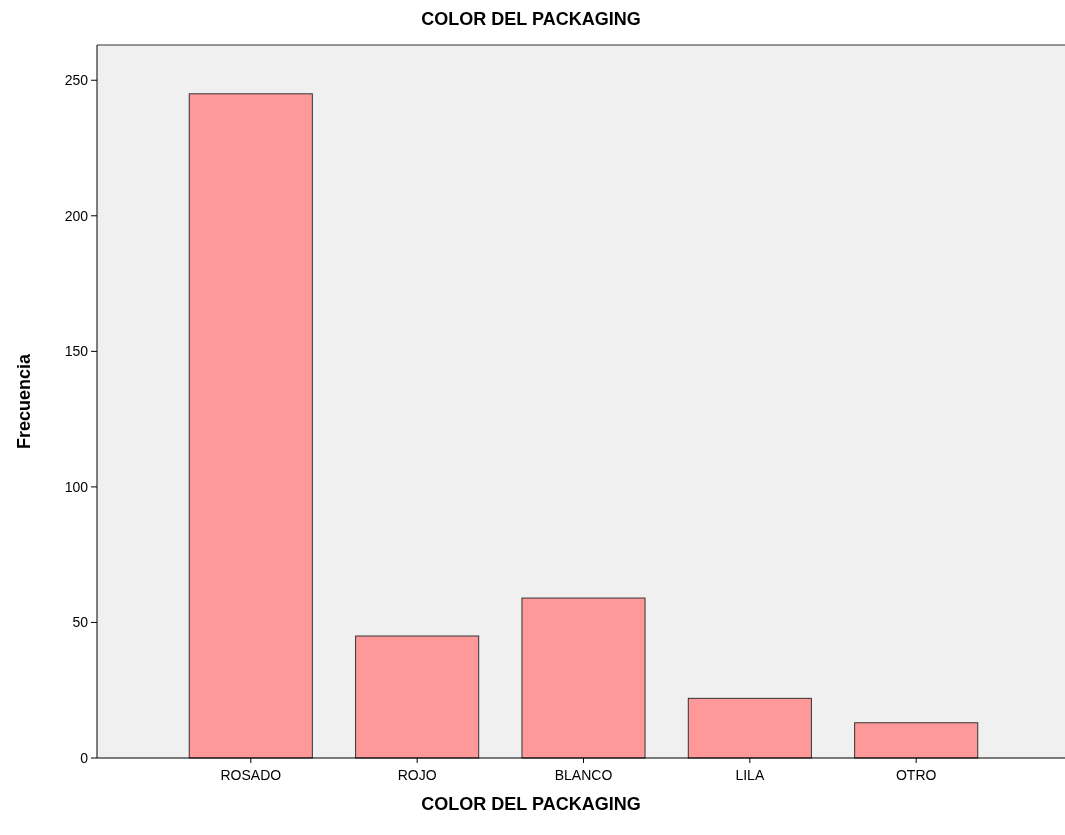 This screenshot has width=1065, height=835. I want to click on y-tick-label: 100, so click(76, 486).